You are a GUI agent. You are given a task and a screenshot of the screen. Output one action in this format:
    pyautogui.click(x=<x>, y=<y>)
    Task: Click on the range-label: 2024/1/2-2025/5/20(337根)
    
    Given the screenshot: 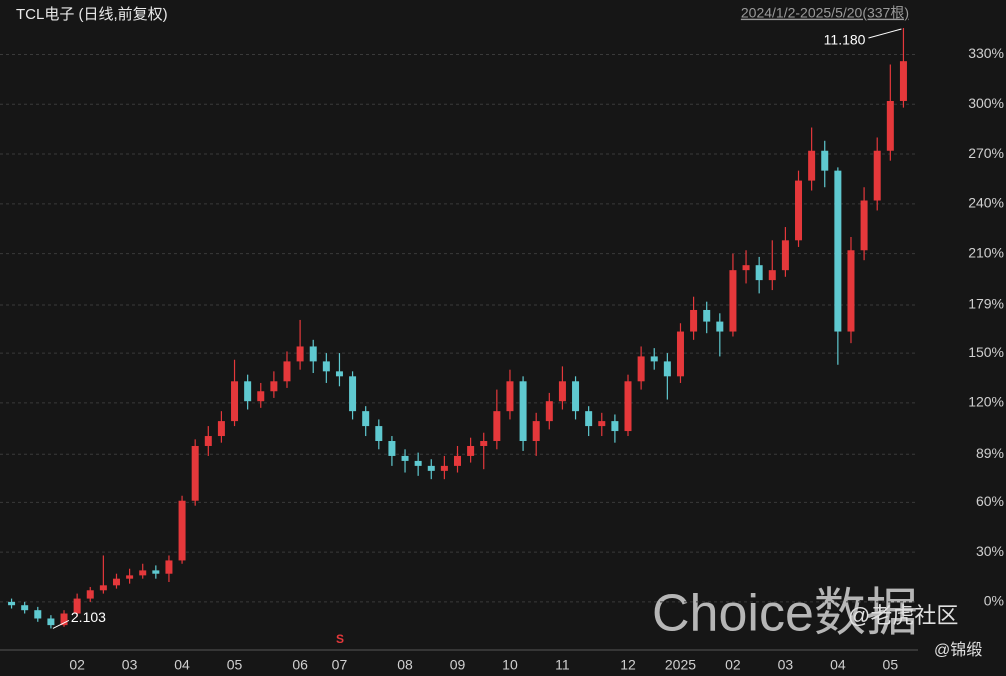 What is the action you would take?
    pyautogui.click(x=825, y=13)
    